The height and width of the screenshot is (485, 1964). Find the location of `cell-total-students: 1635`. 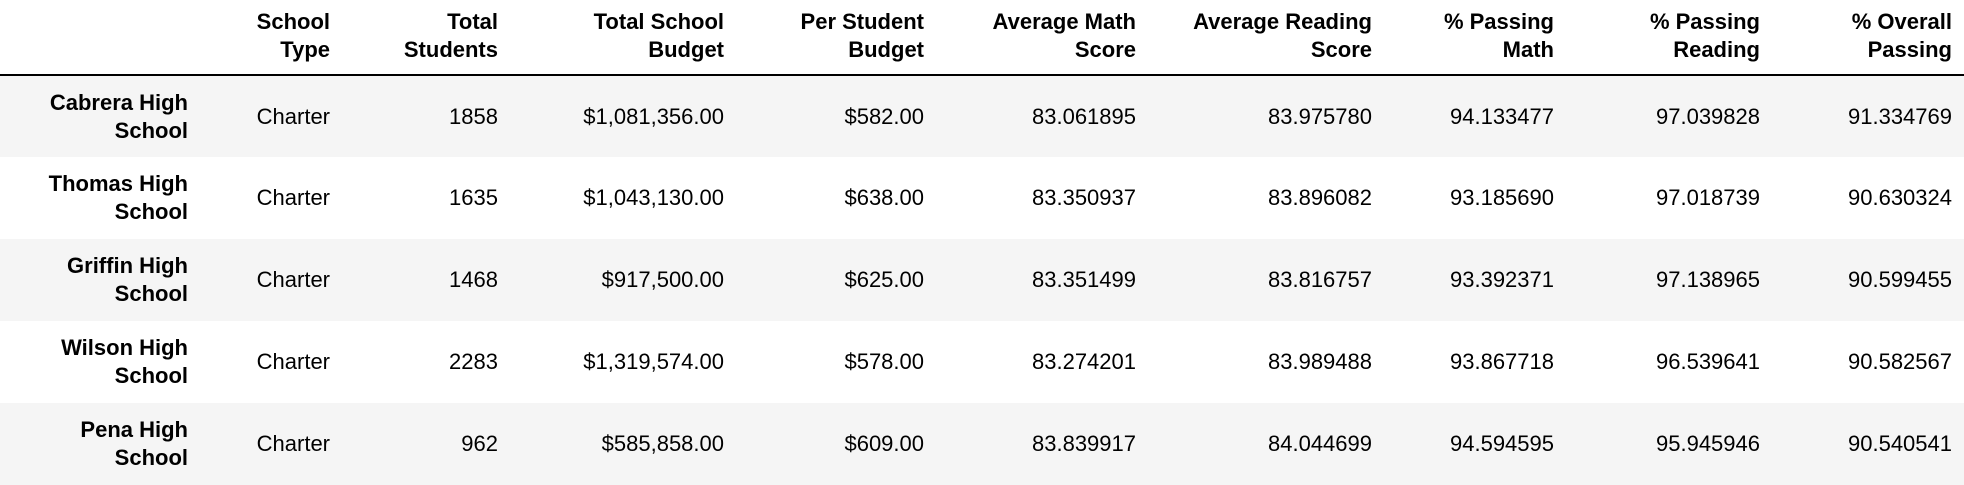

cell-total-students: 1635 is located at coordinates (473, 197).